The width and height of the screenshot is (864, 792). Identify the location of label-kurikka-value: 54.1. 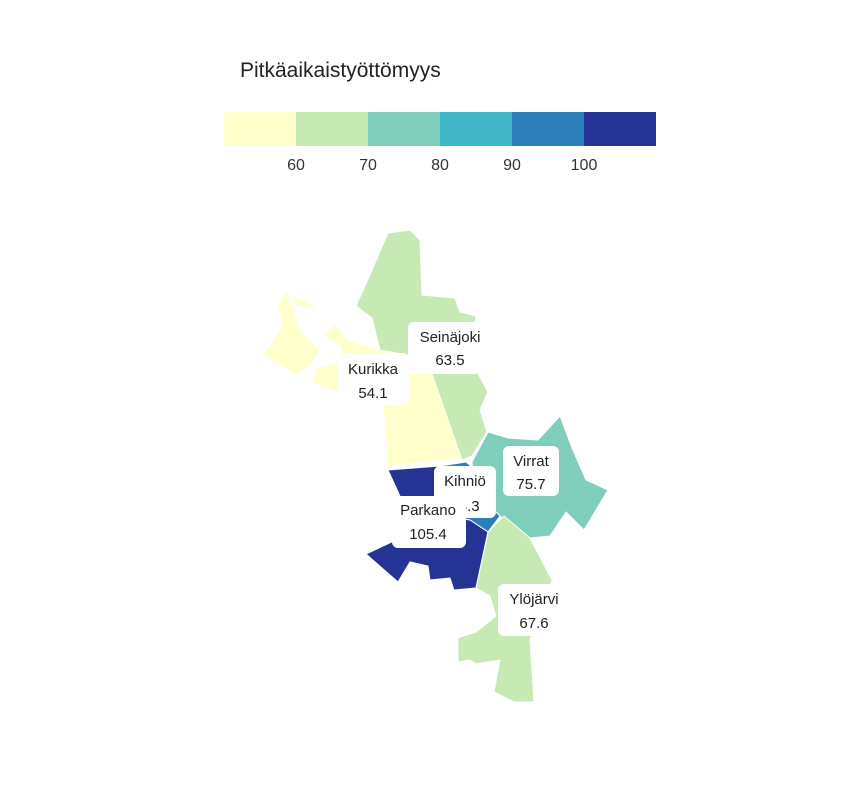
(372, 393).